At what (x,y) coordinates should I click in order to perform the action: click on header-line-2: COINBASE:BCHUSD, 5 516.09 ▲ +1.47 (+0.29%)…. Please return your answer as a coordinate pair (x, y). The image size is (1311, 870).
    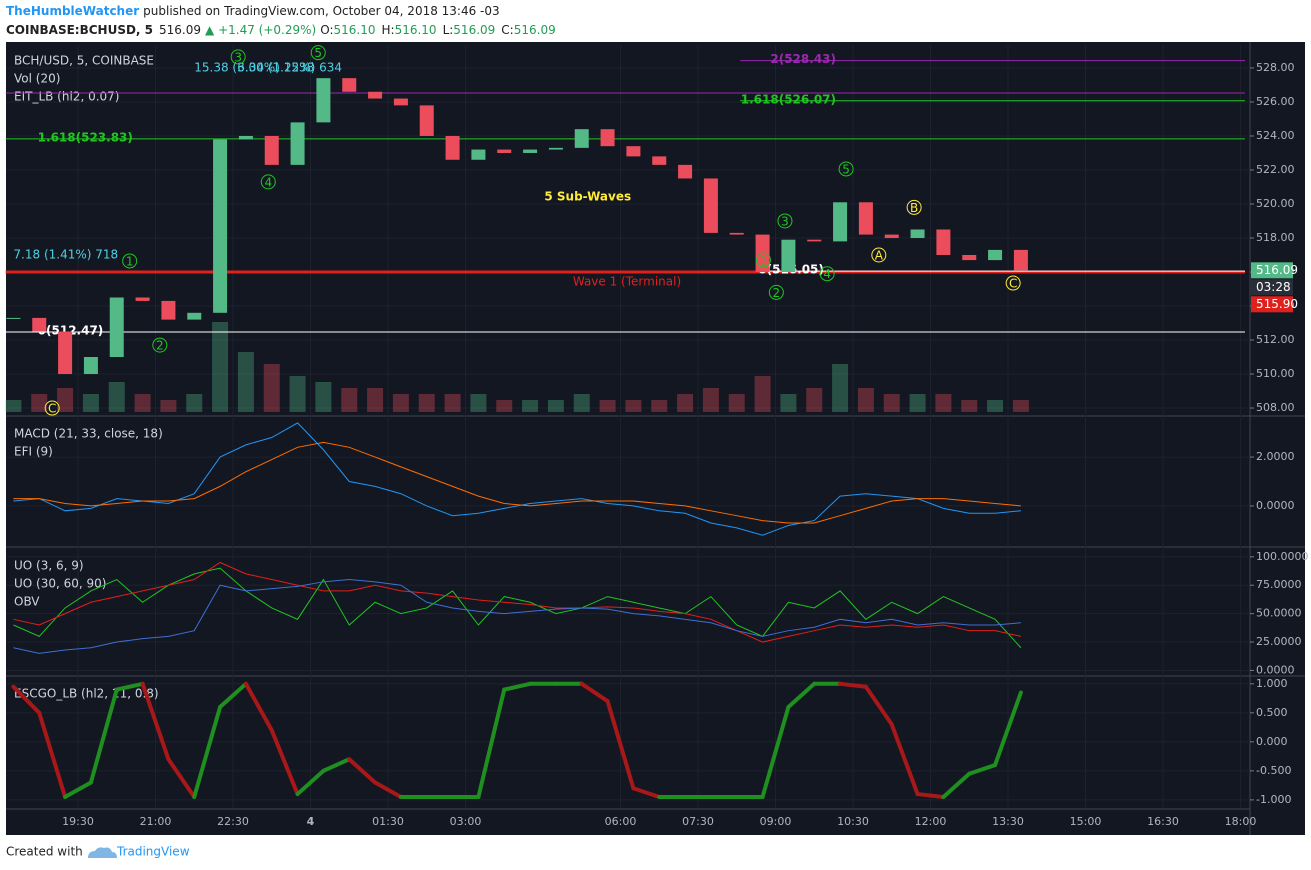
    Looking at the image, I should click on (281, 30).